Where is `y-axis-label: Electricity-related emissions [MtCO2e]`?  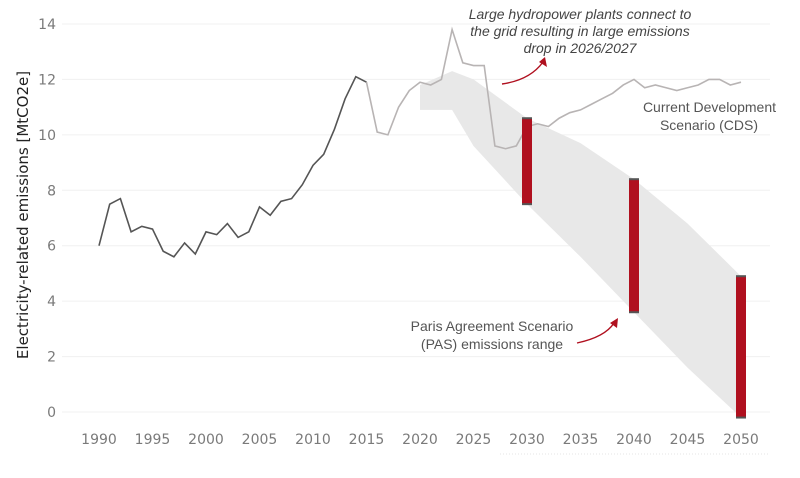 y-axis-label: Electricity-related emissions [MtCO2e] is located at coordinates (23, 215).